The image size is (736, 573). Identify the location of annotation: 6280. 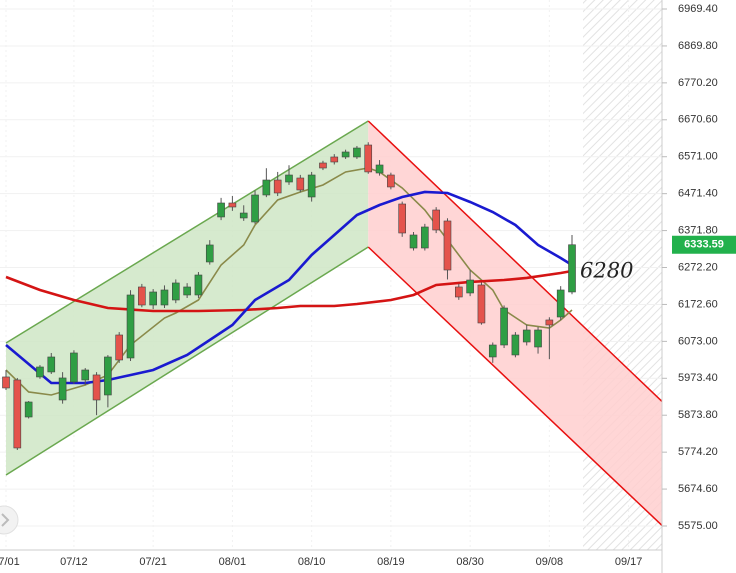
(606, 271).